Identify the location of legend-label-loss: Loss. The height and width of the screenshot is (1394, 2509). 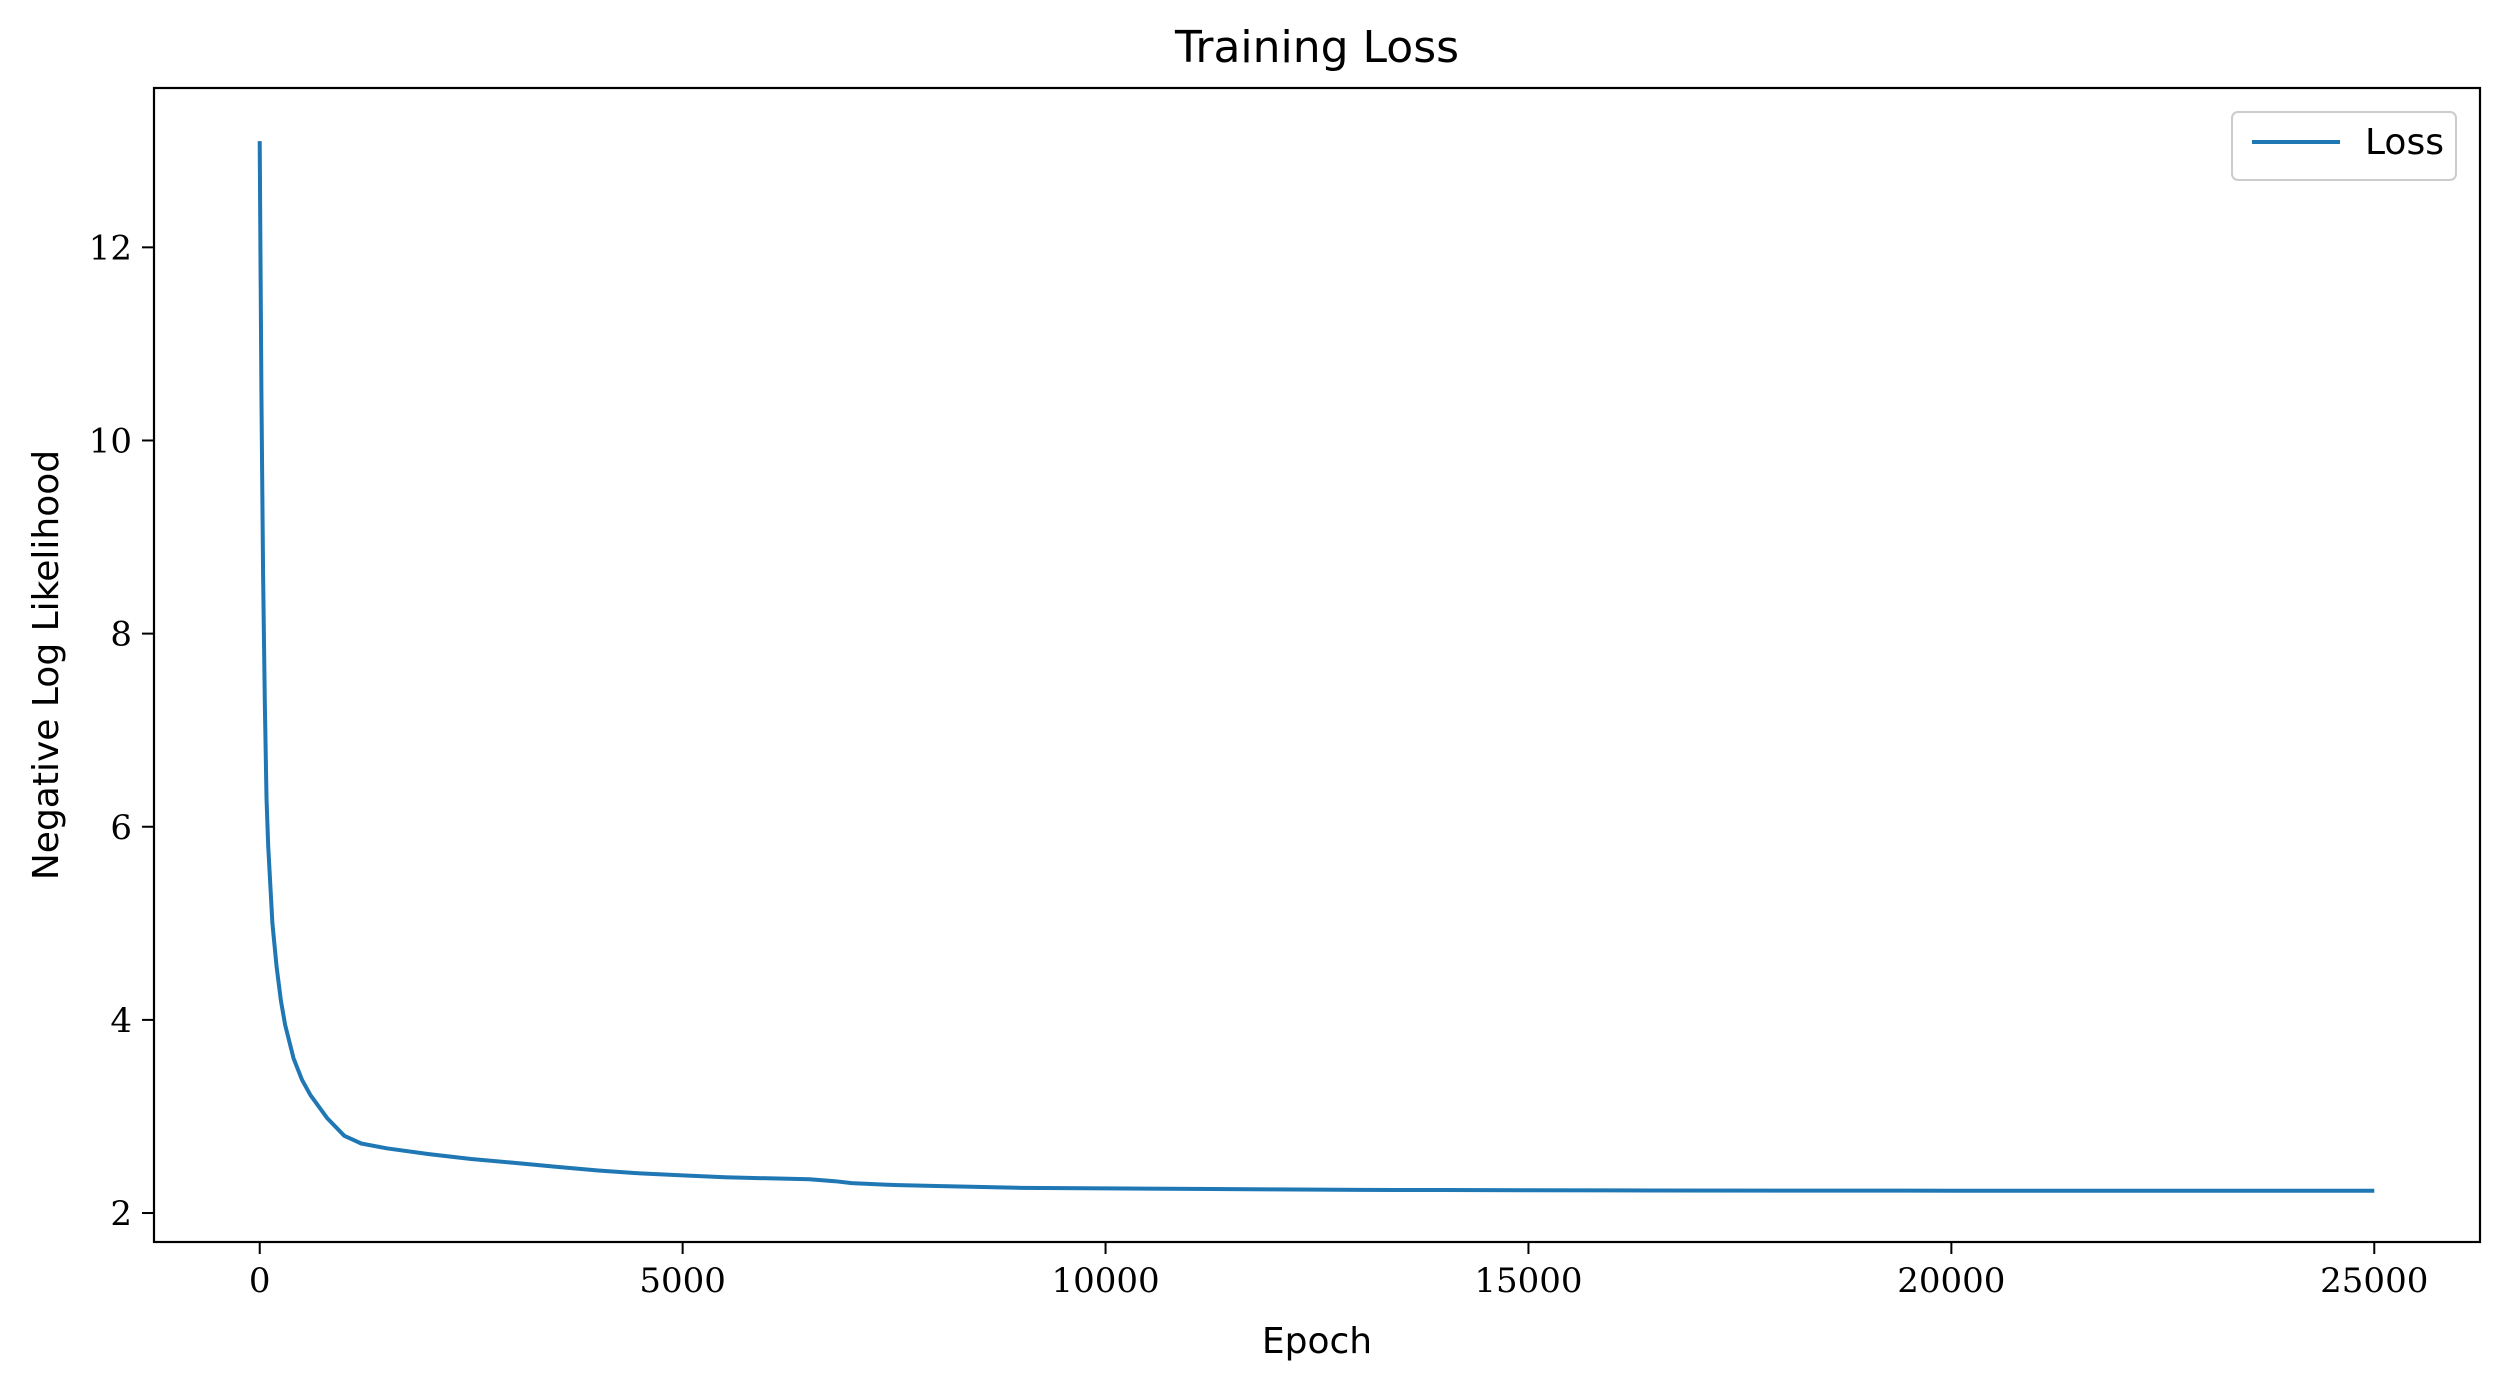
(2404, 142).